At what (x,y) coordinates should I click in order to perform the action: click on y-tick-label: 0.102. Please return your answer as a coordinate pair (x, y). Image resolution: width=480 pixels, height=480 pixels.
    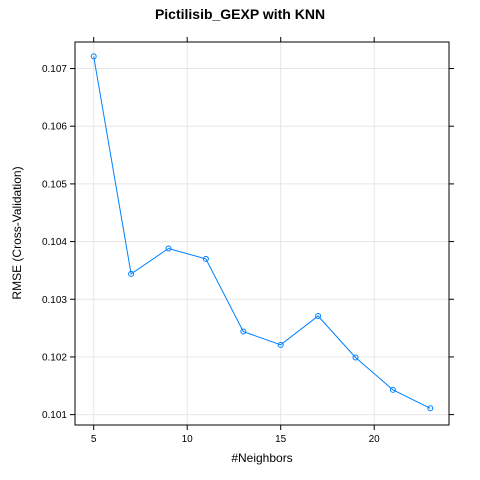
    Looking at the image, I should click on (54, 357).